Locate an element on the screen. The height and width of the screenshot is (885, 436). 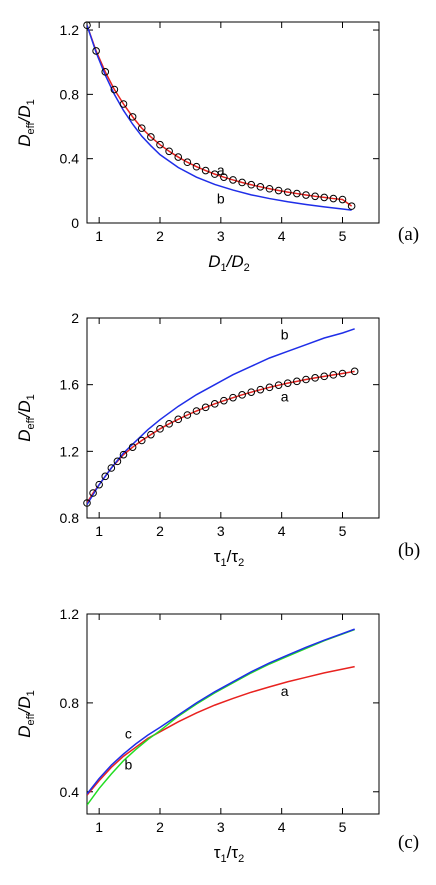
panel-label: (b) is located at coordinates (409, 550).